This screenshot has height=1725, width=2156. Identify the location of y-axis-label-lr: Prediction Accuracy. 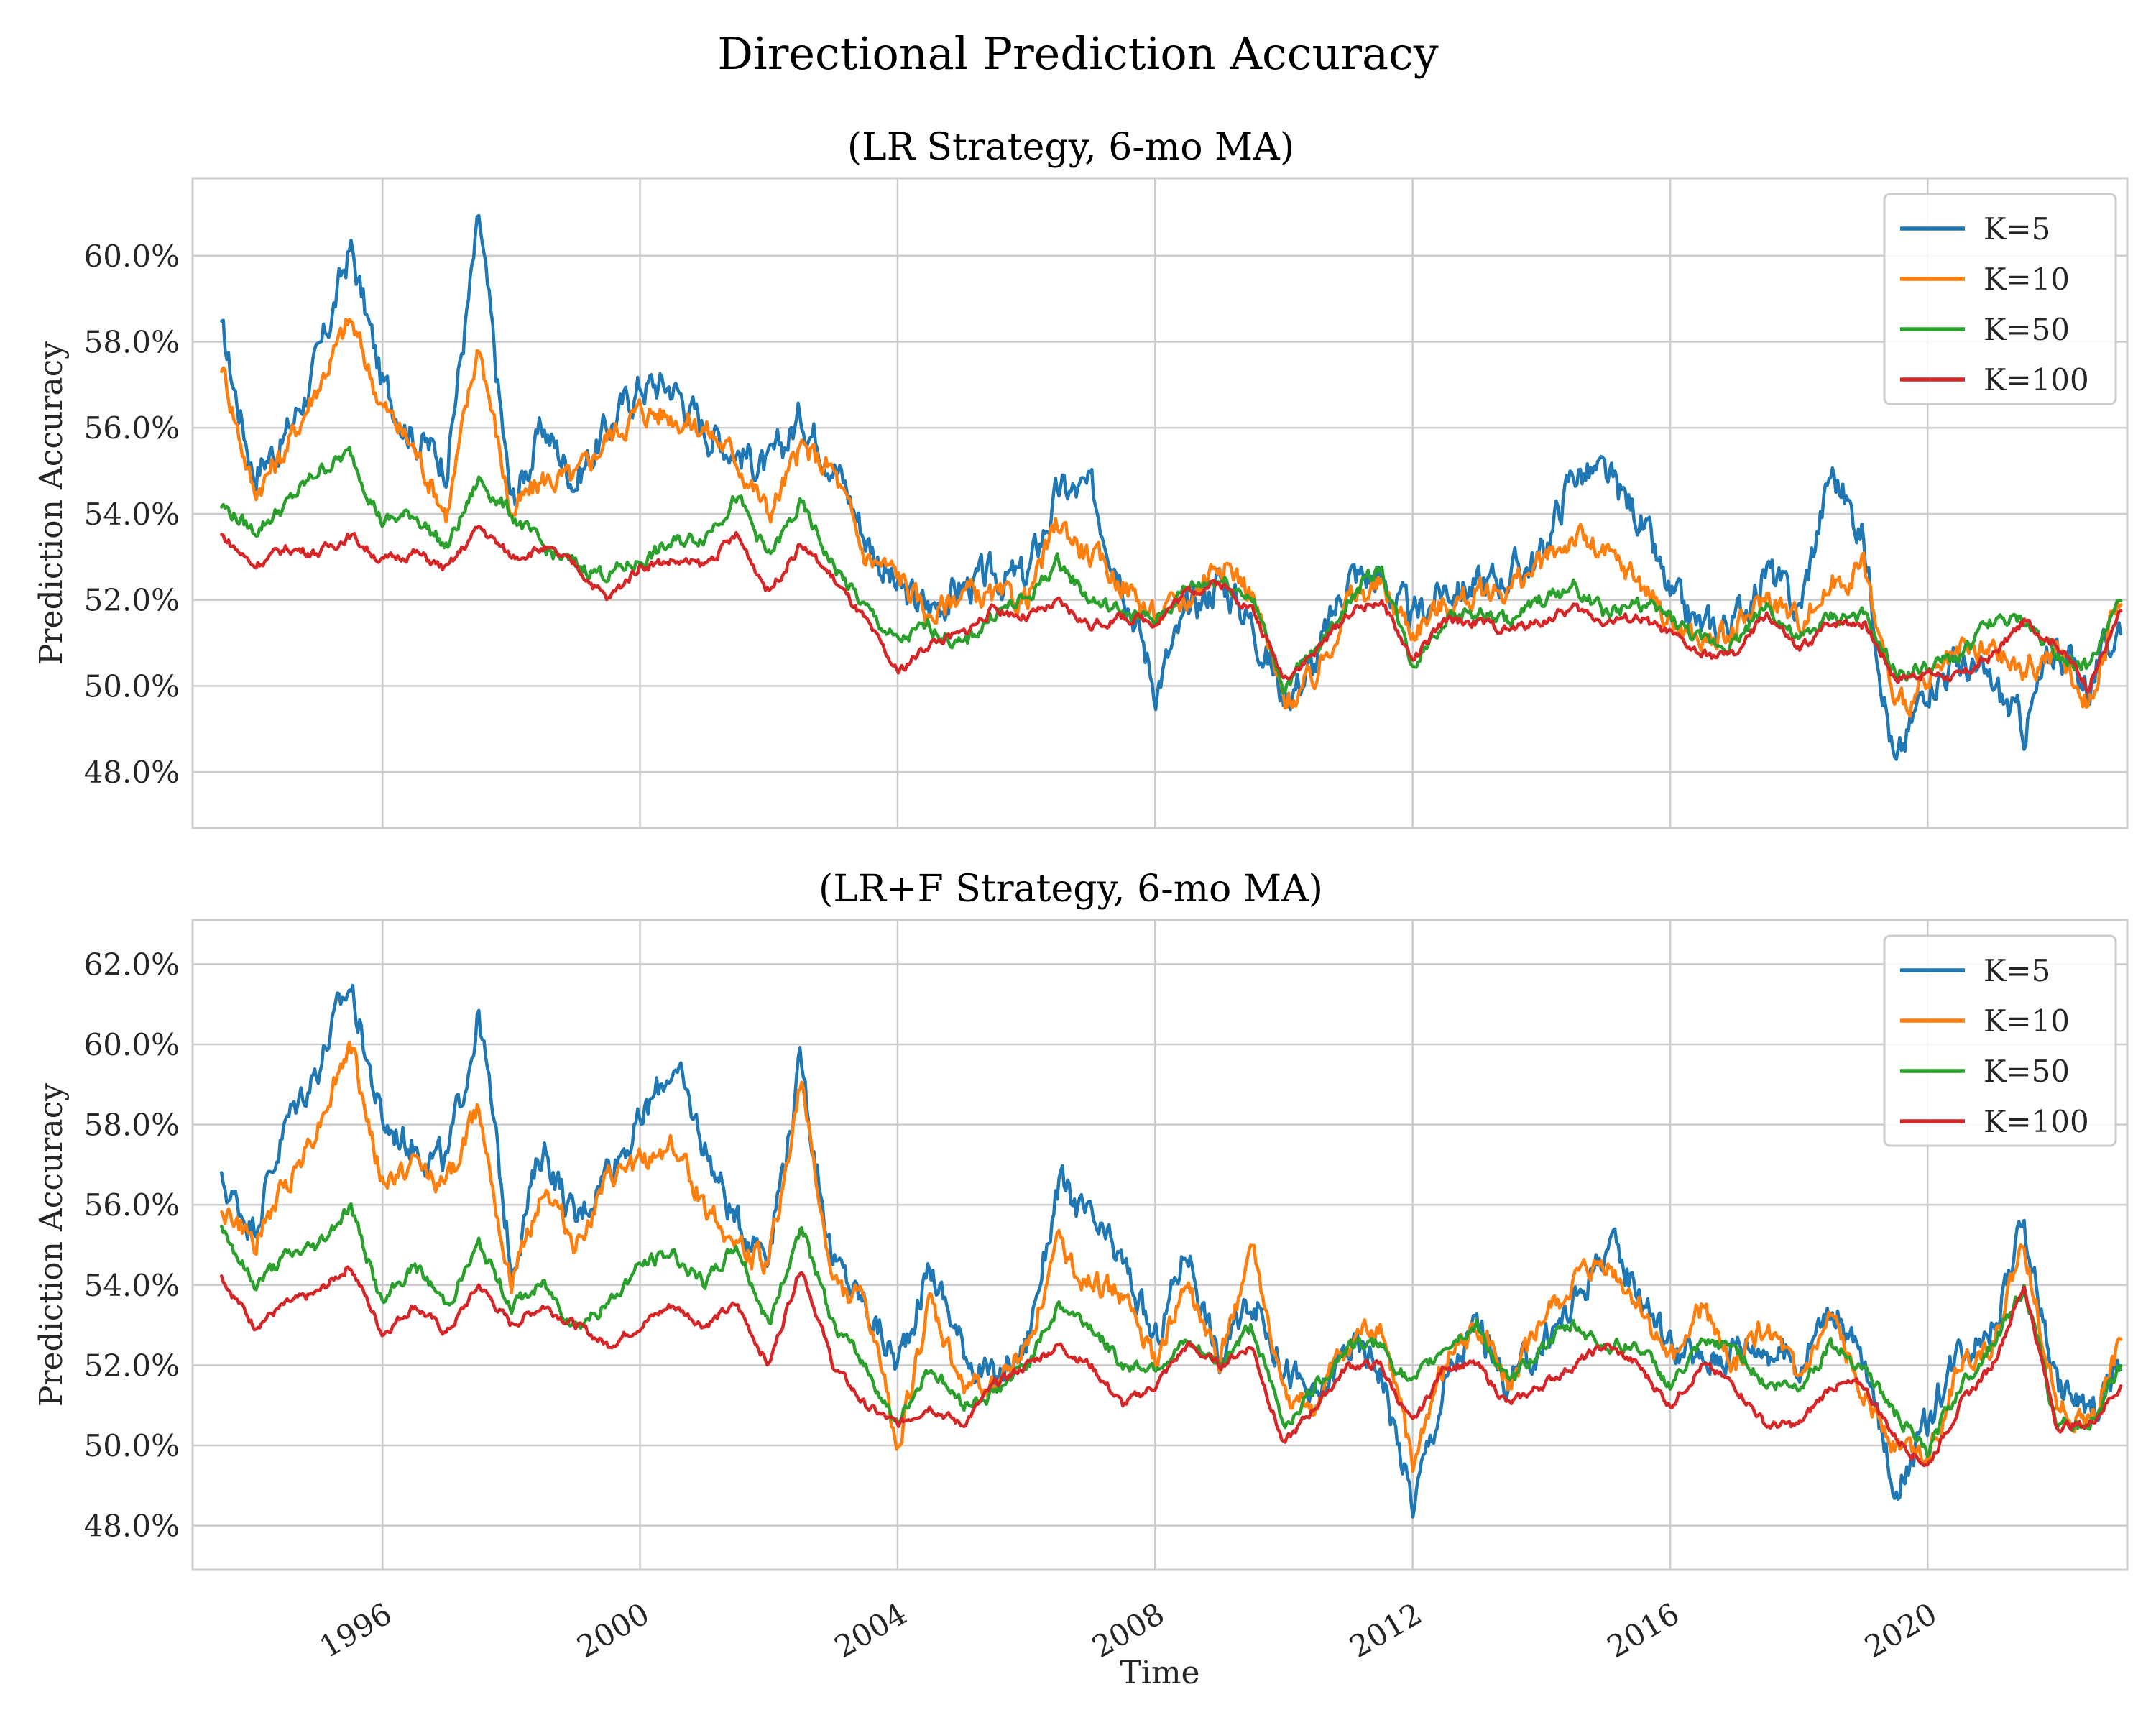
(52, 503).